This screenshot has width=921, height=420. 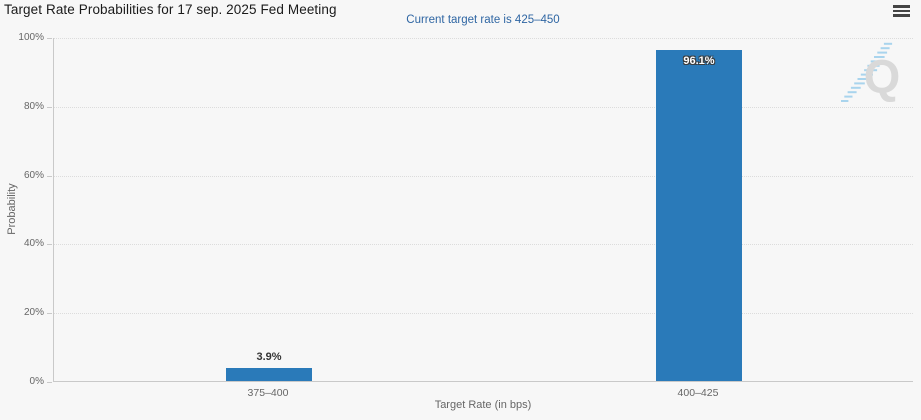 I want to click on y-gridline-40%, so click(x=483, y=245).